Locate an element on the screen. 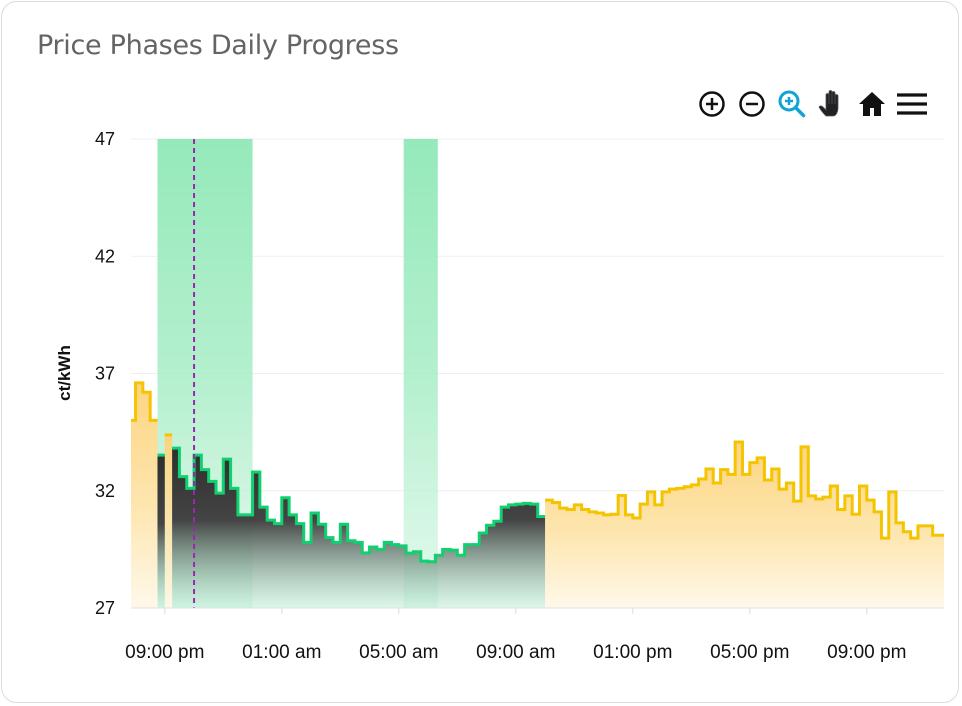 The width and height of the screenshot is (962, 706). x-tick-label: 05:00 pm is located at coordinates (749, 652).